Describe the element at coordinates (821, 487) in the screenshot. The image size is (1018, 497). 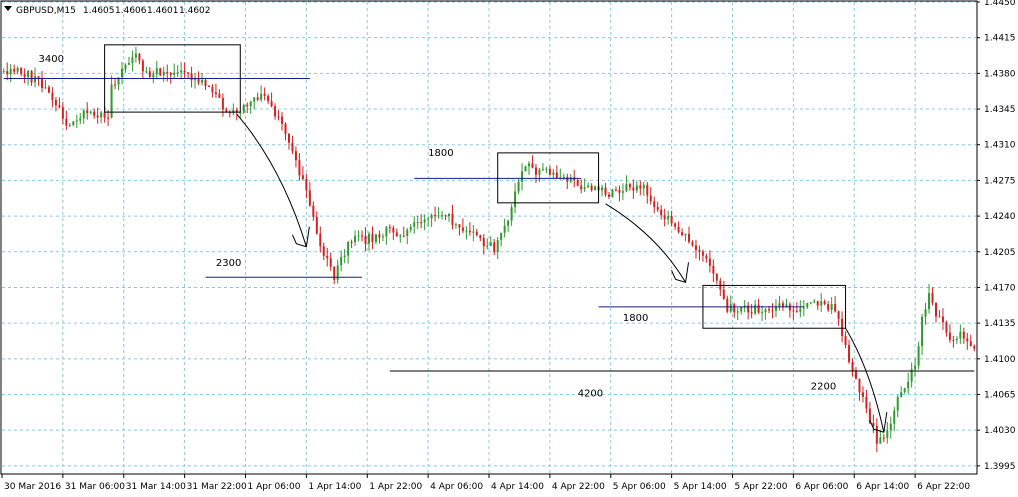
I see `x-tick-label: 6 Apr 06:00` at that location.